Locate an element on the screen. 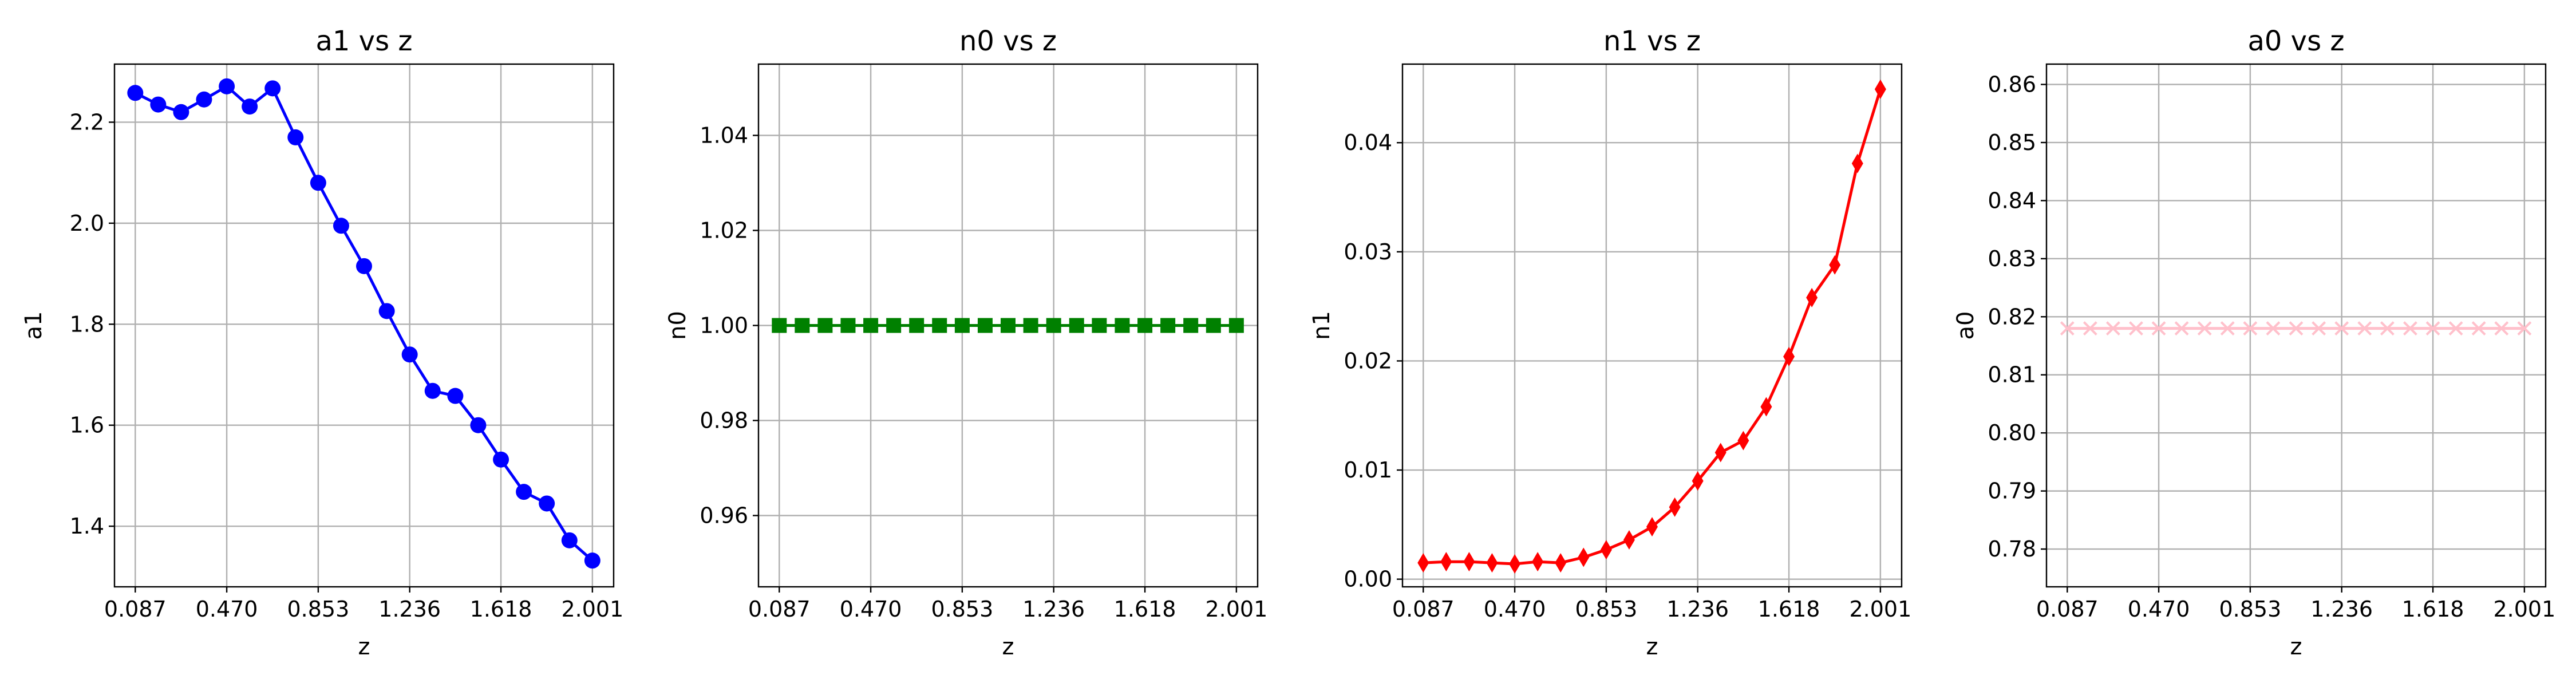 The image size is (2576, 687). y-tick-label: 1.04 is located at coordinates (724, 135).